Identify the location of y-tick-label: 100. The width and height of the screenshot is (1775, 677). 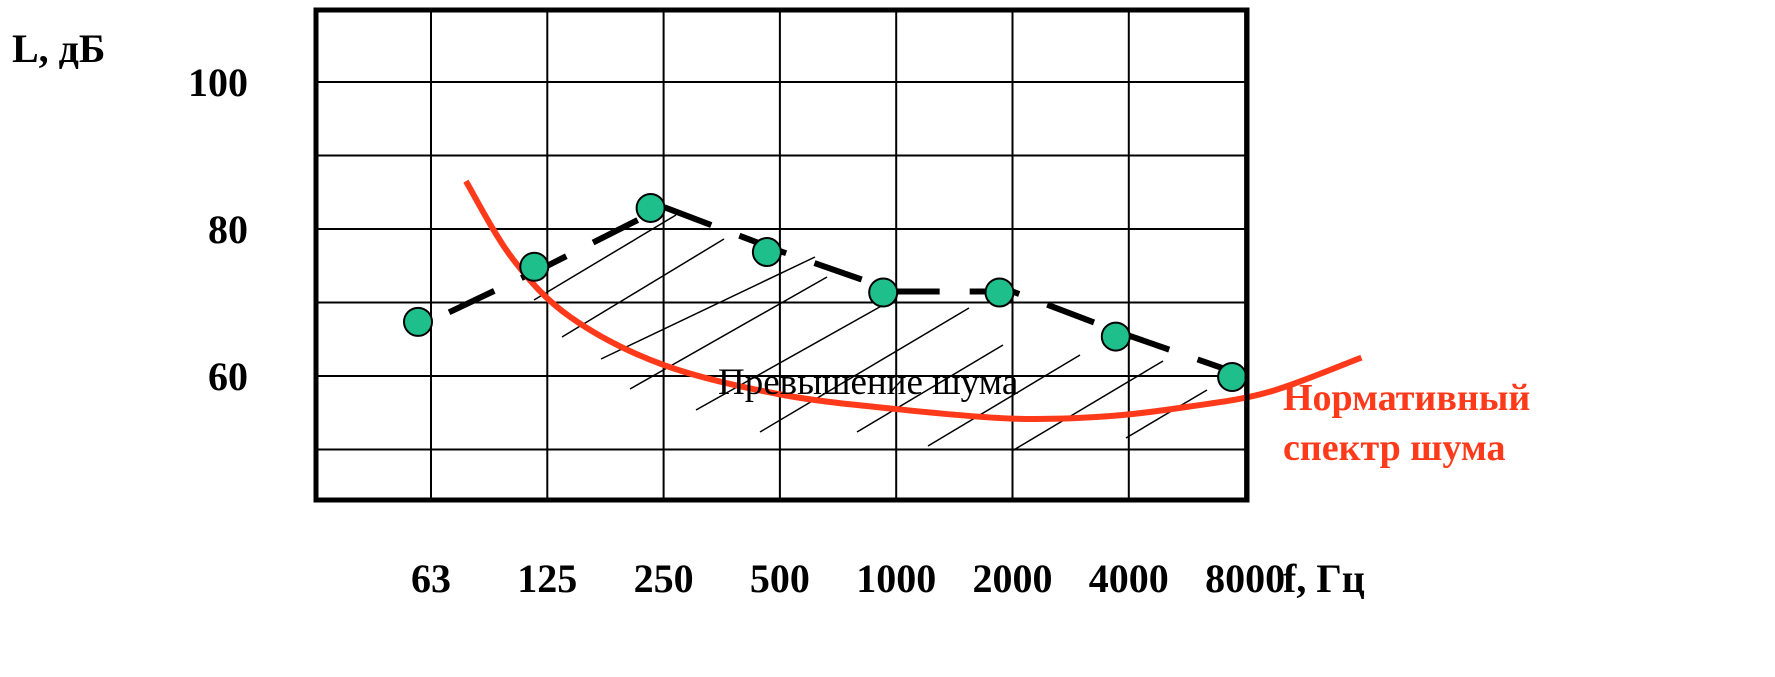
(218, 82).